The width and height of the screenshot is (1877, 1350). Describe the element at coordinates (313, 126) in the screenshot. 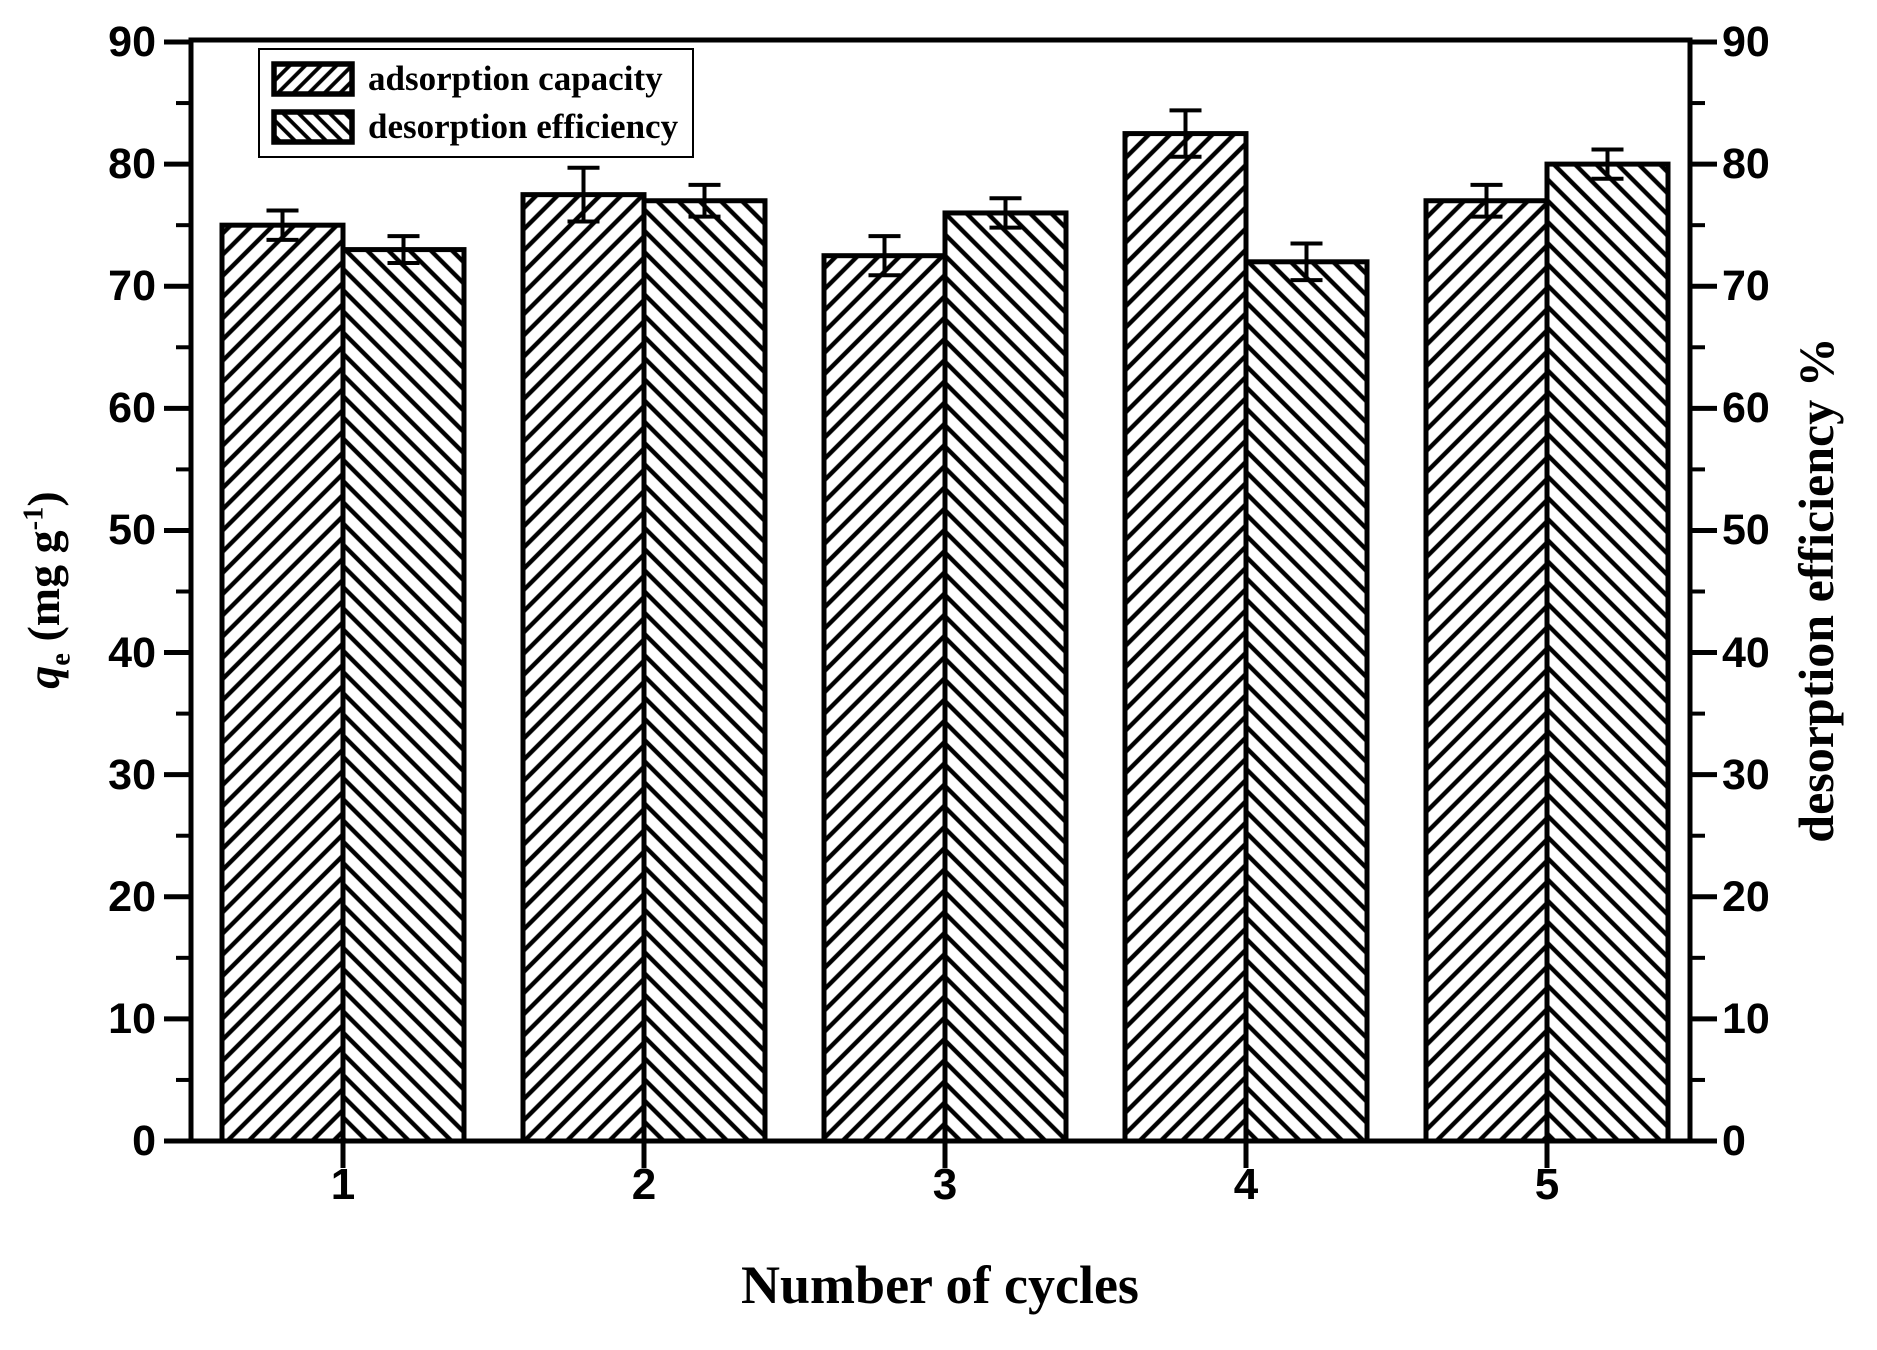

I see `desorption-hatch-swatch` at that location.